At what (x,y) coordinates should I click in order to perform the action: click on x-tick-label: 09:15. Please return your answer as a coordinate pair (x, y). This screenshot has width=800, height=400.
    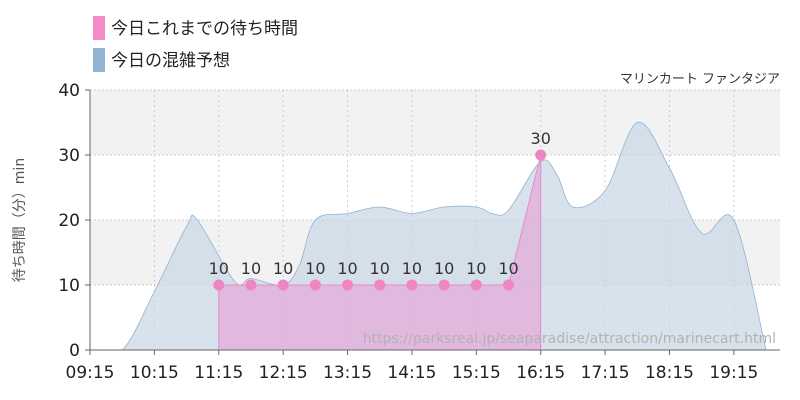
    Looking at the image, I should click on (90, 373).